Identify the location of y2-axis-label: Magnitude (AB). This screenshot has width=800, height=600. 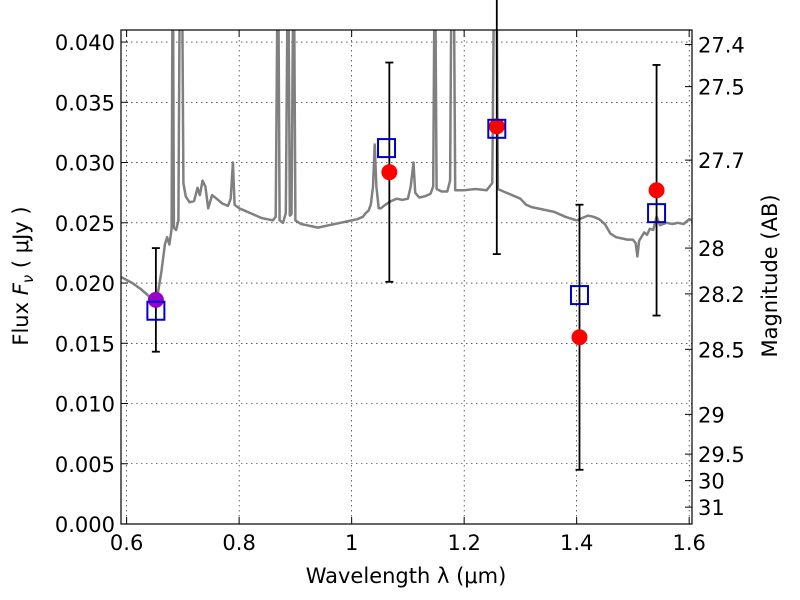
(770, 275).